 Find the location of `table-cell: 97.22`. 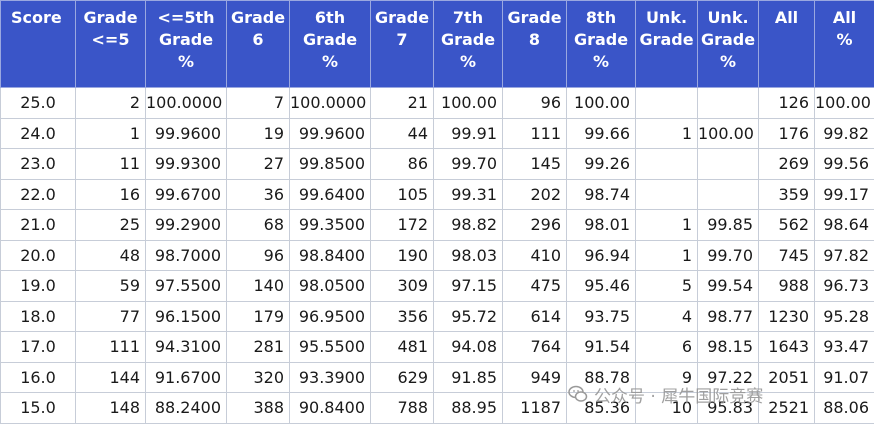

table-cell: 97.22 is located at coordinates (728, 377).